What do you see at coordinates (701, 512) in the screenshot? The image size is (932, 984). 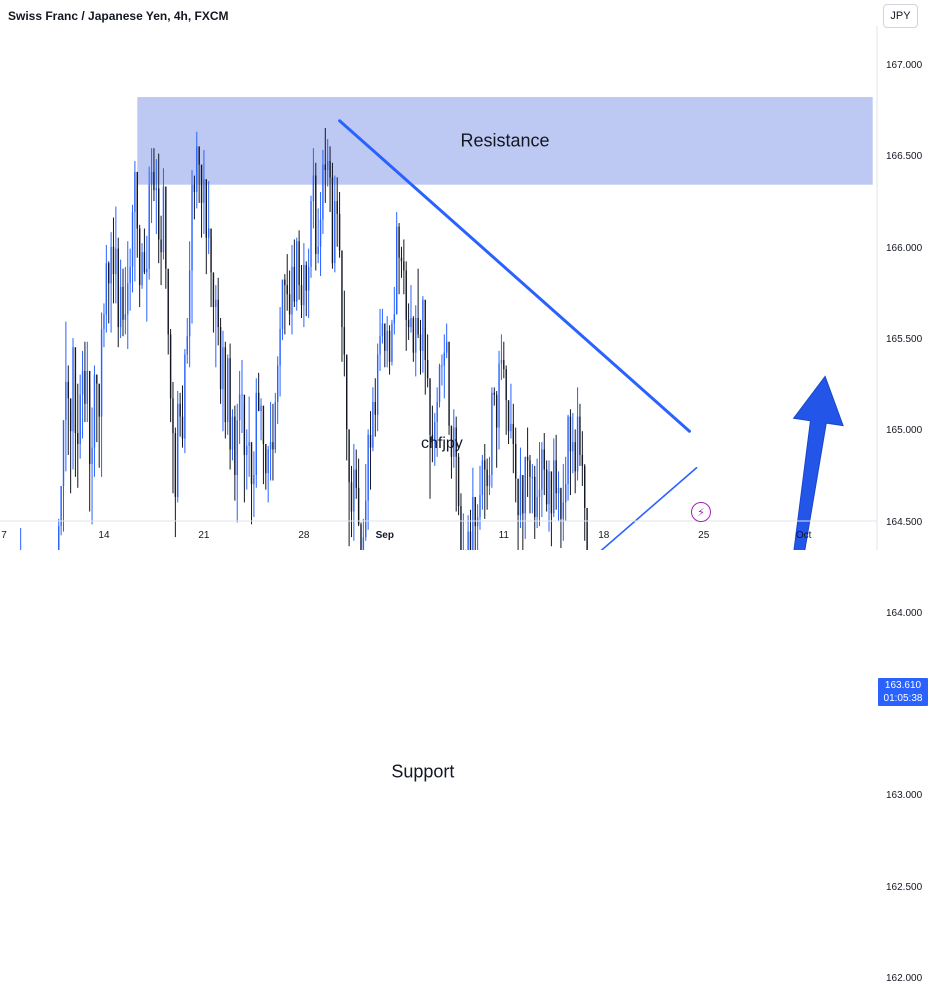 I see `lightning-icon: ⚡` at bounding box center [701, 512].